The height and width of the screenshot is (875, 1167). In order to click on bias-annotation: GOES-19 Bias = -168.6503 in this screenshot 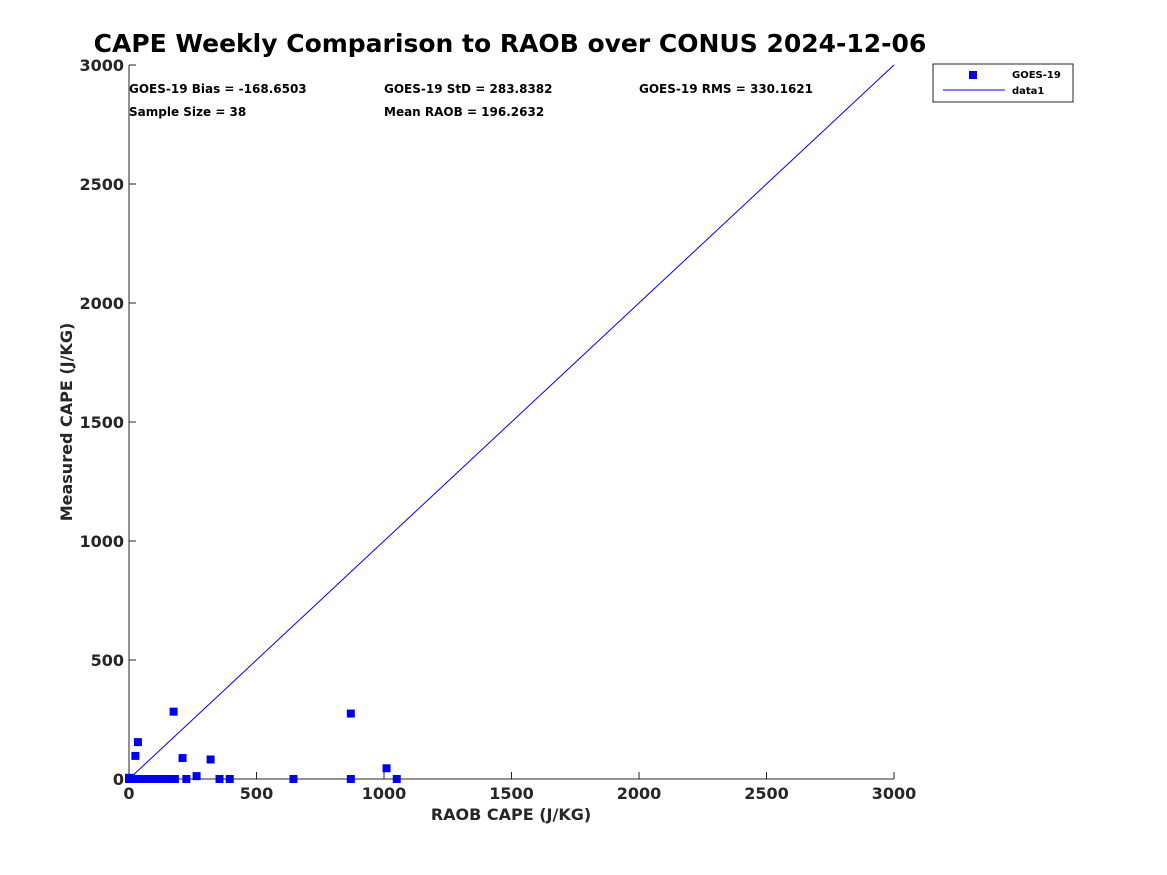, I will do `click(218, 89)`.